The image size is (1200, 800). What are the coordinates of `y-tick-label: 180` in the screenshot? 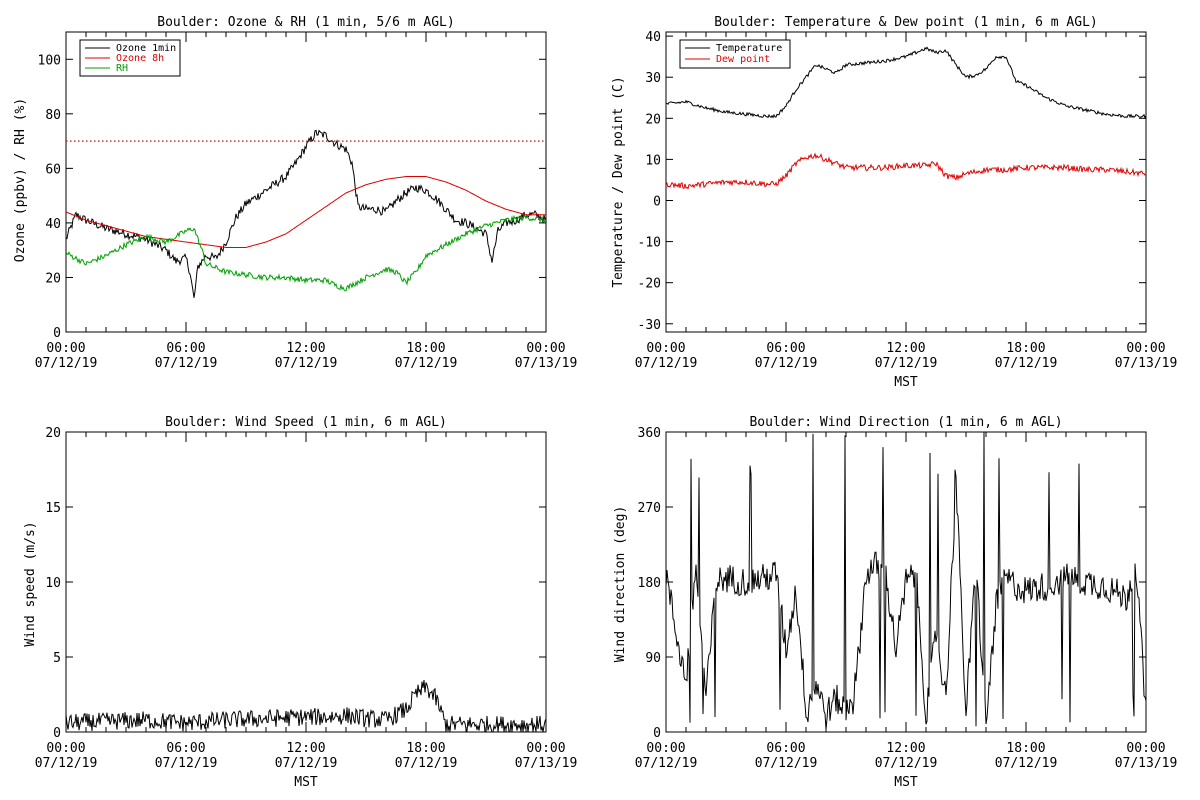 It's located at (649, 583).